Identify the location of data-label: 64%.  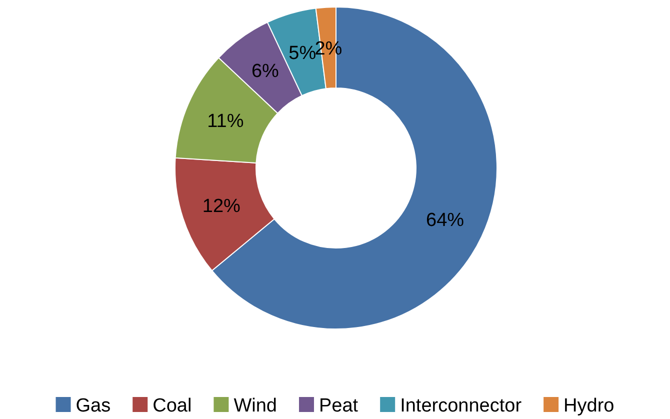
(445, 220).